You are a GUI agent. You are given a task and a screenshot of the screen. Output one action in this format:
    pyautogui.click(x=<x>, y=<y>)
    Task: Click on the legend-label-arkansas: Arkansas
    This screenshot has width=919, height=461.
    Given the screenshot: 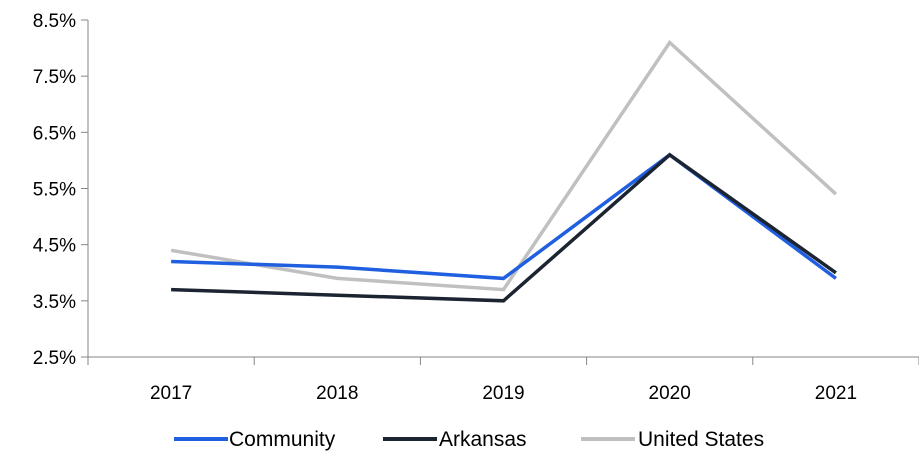 What is the action you would take?
    pyautogui.click(x=483, y=439)
    